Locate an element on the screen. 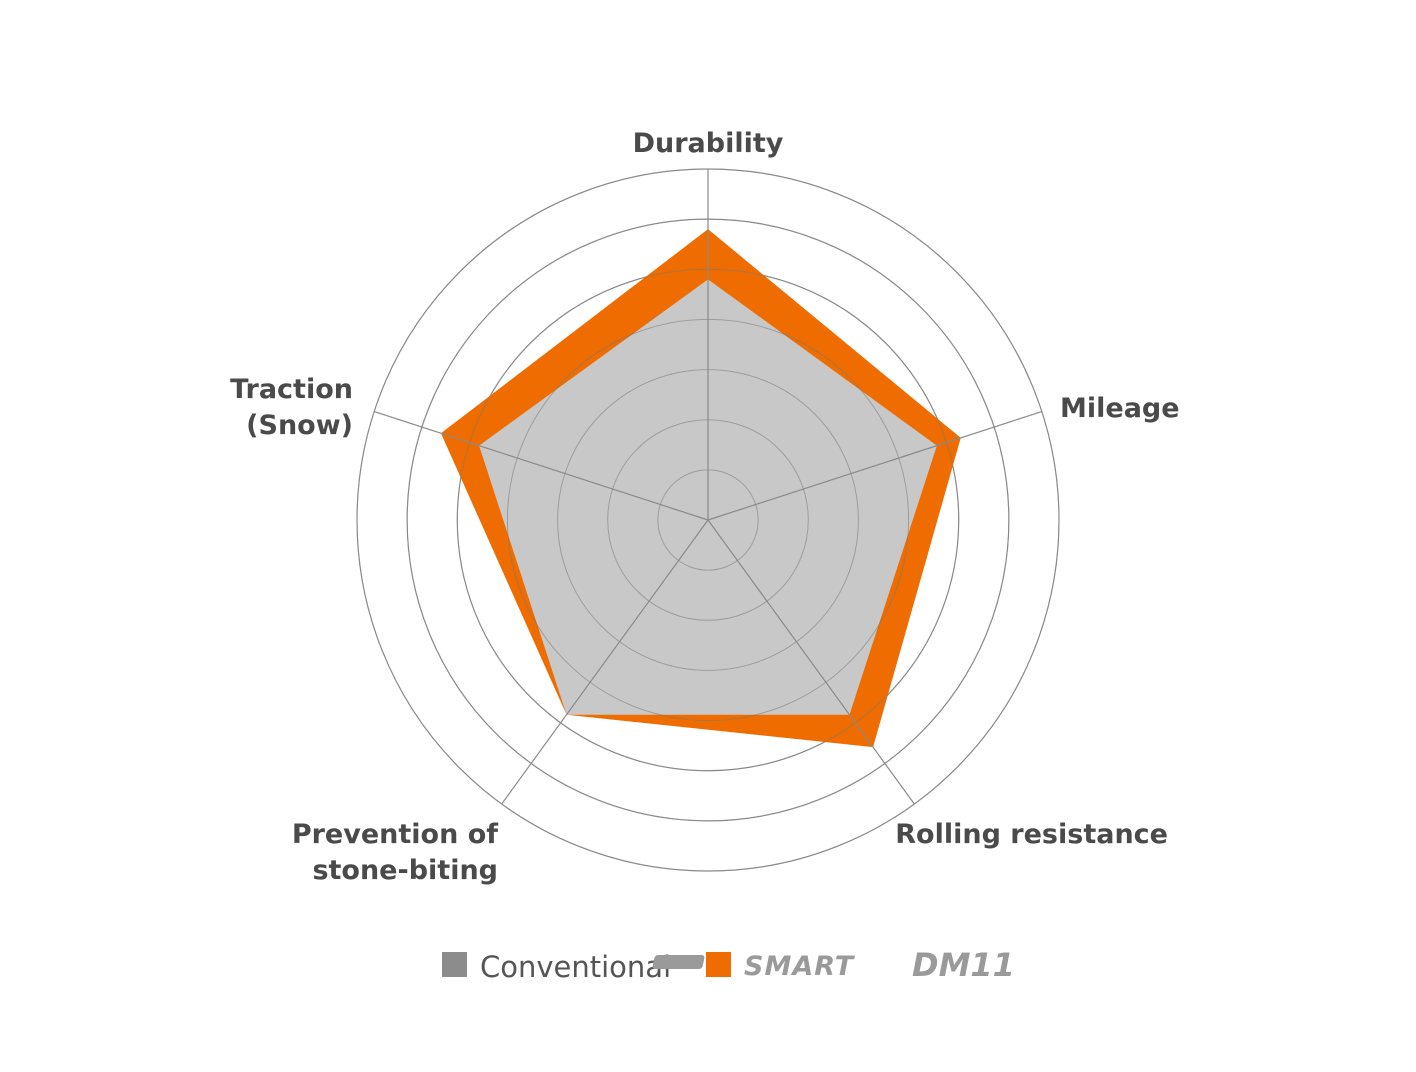 The width and height of the screenshot is (1416, 1072). axis-label-durability: Durability is located at coordinates (708, 143).